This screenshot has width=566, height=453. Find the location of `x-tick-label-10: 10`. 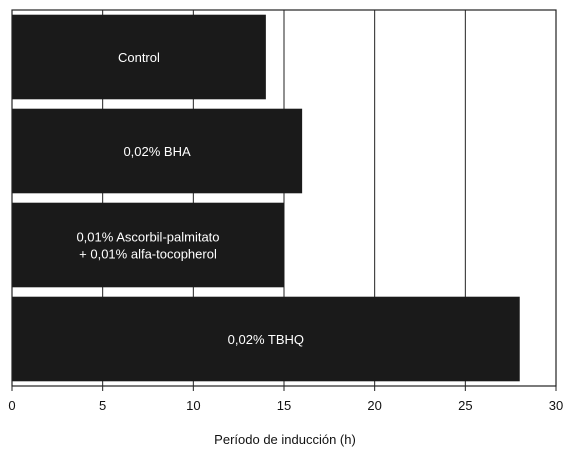

x-tick-label-10: 10 is located at coordinates (193, 405).